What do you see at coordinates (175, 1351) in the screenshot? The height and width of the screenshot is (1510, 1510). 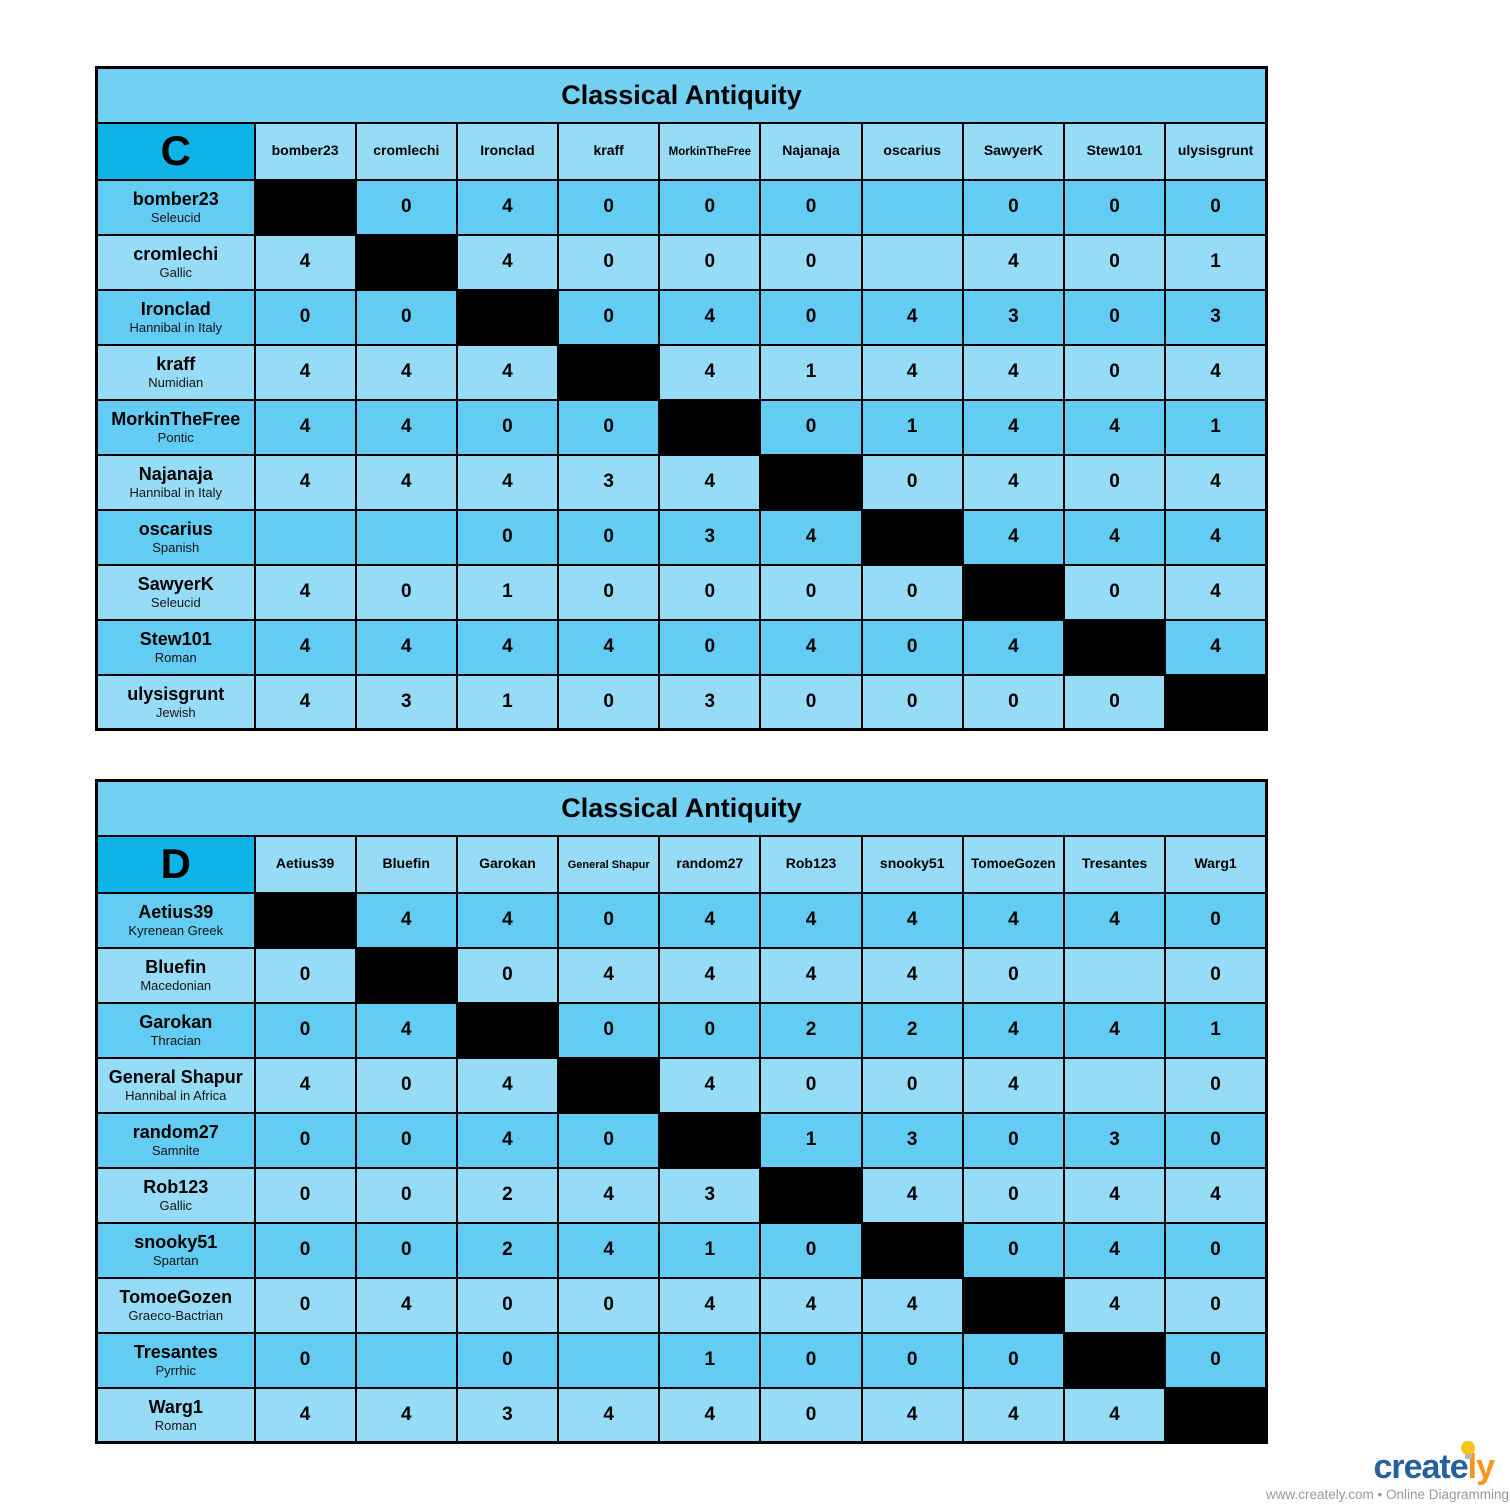 I see `player-name: Tresantes` at bounding box center [175, 1351].